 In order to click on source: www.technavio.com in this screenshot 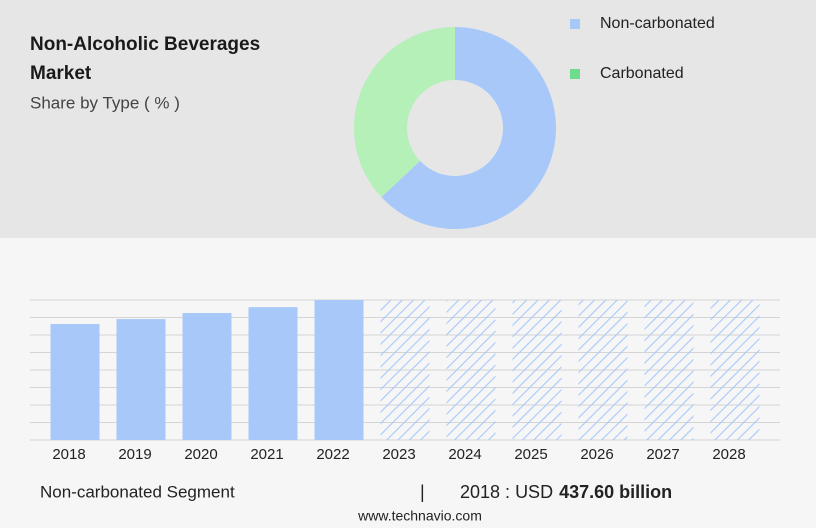, I will do `click(419, 516)`.